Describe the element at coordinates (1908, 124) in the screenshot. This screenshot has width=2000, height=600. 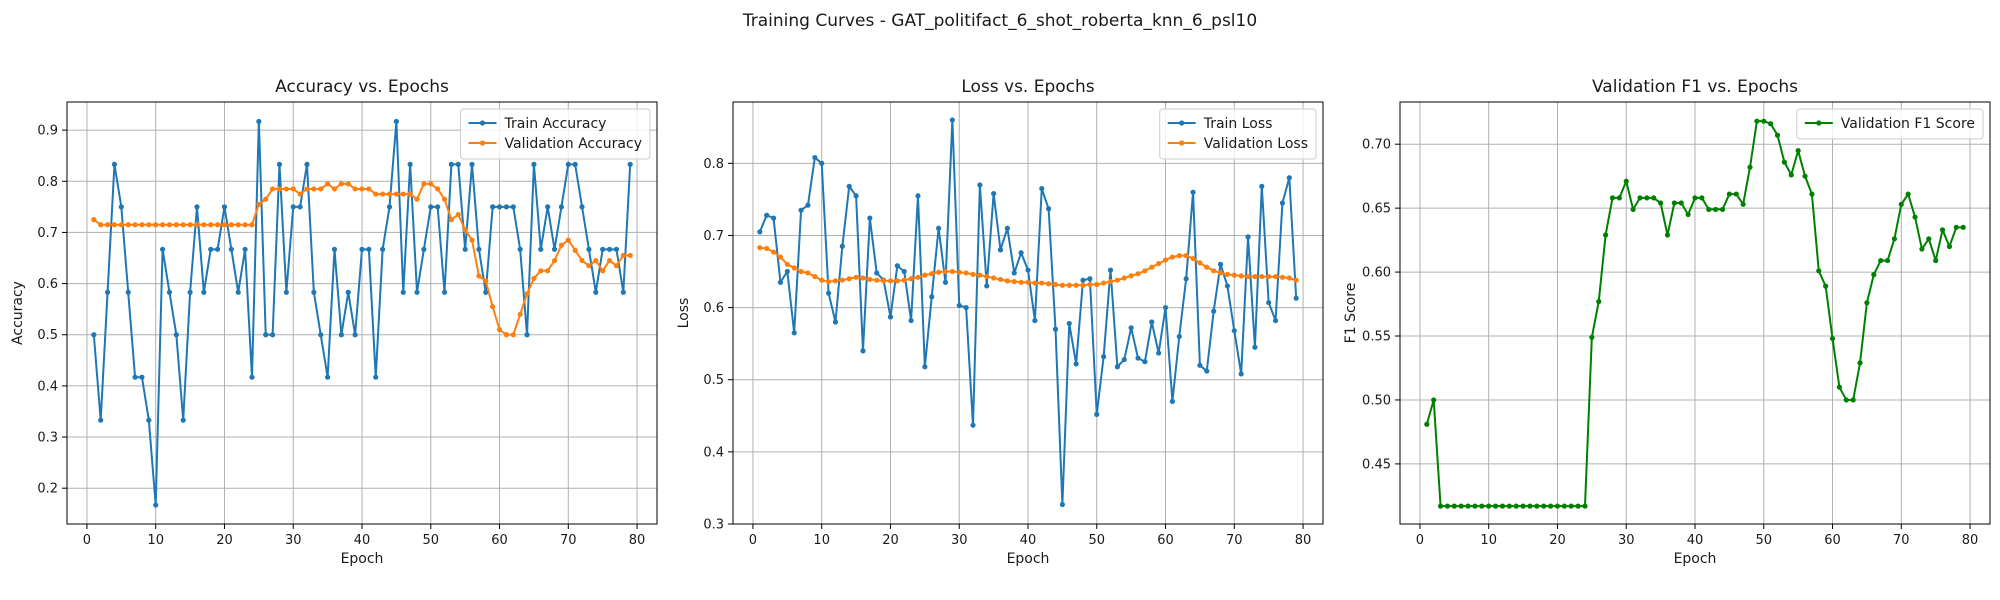
I see `legend-label: Validation F1 Score` at that location.